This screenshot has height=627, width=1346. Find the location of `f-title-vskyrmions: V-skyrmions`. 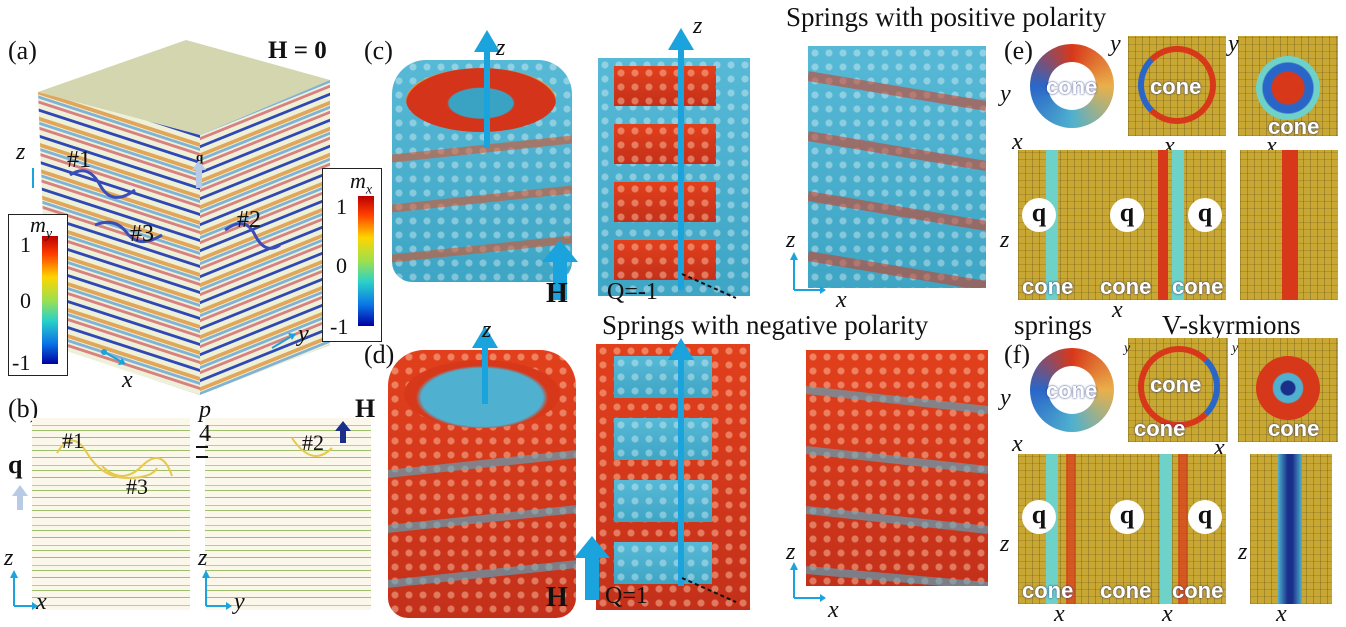

f-title-vskyrmions: V-skyrmions is located at coordinates (1231, 325).